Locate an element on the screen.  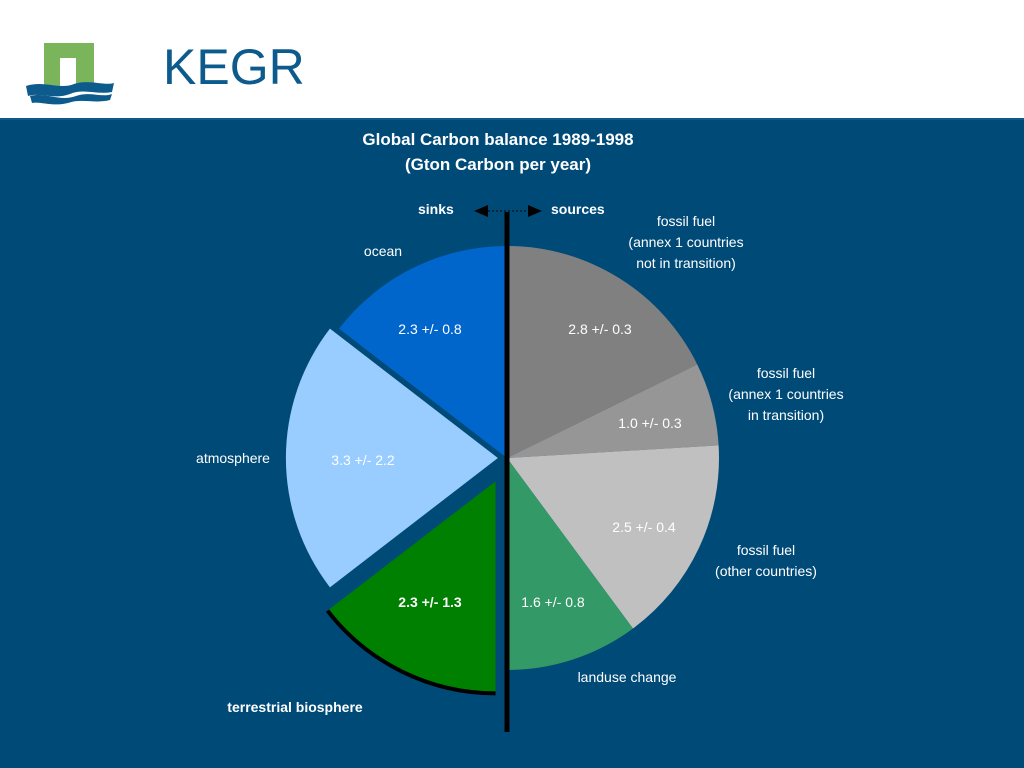
value-landuse-change: 1.6 +/- 0.8 is located at coordinates (553, 602).